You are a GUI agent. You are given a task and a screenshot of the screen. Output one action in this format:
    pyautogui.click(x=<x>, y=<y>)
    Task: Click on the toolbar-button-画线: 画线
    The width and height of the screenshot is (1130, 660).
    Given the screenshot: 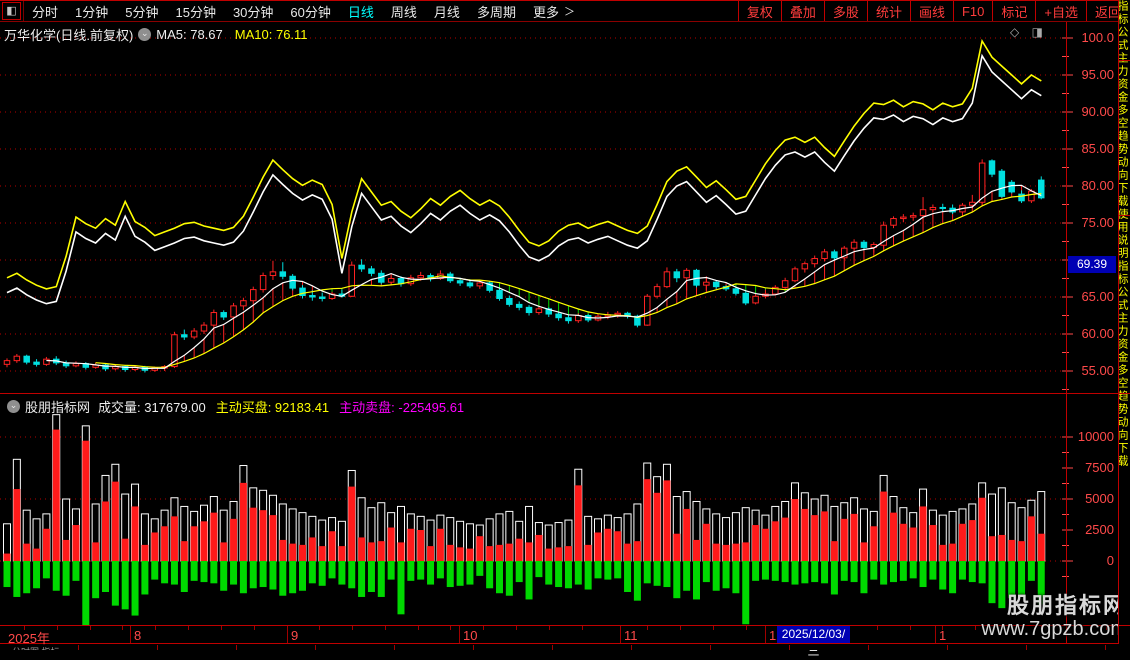 What is the action you would take?
    pyautogui.click(x=931, y=11)
    